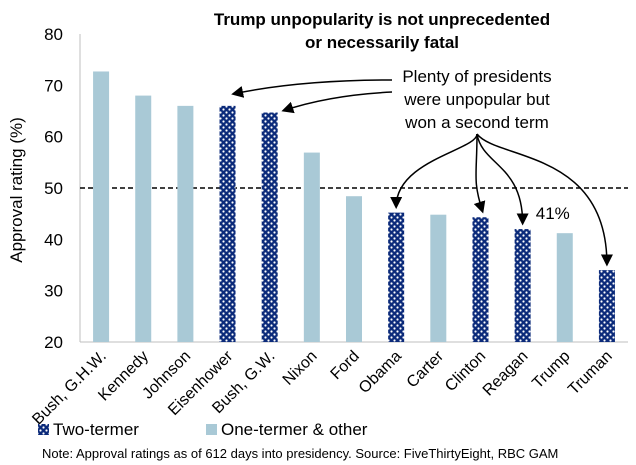  I want to click on x-tick-label: Reagan, so click(506, 374).